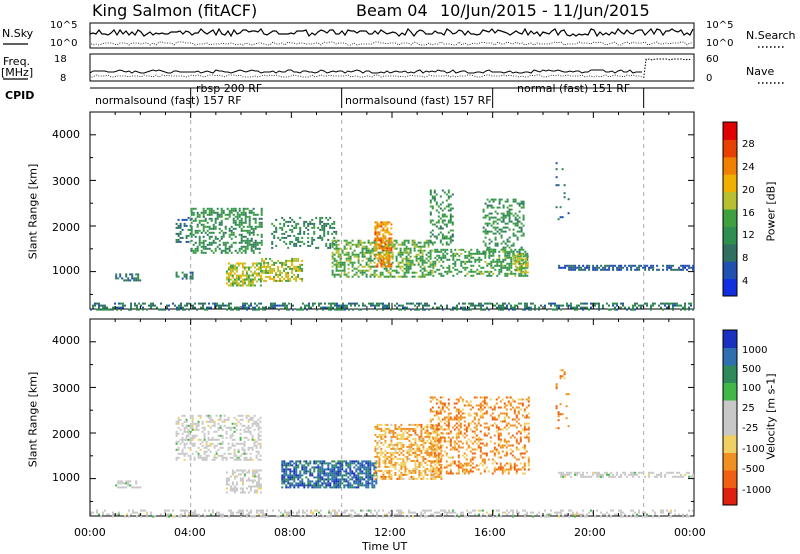  I want to click on date-range: 10/Jun/2015 - 11/Jun/2015, so click(545, 10).